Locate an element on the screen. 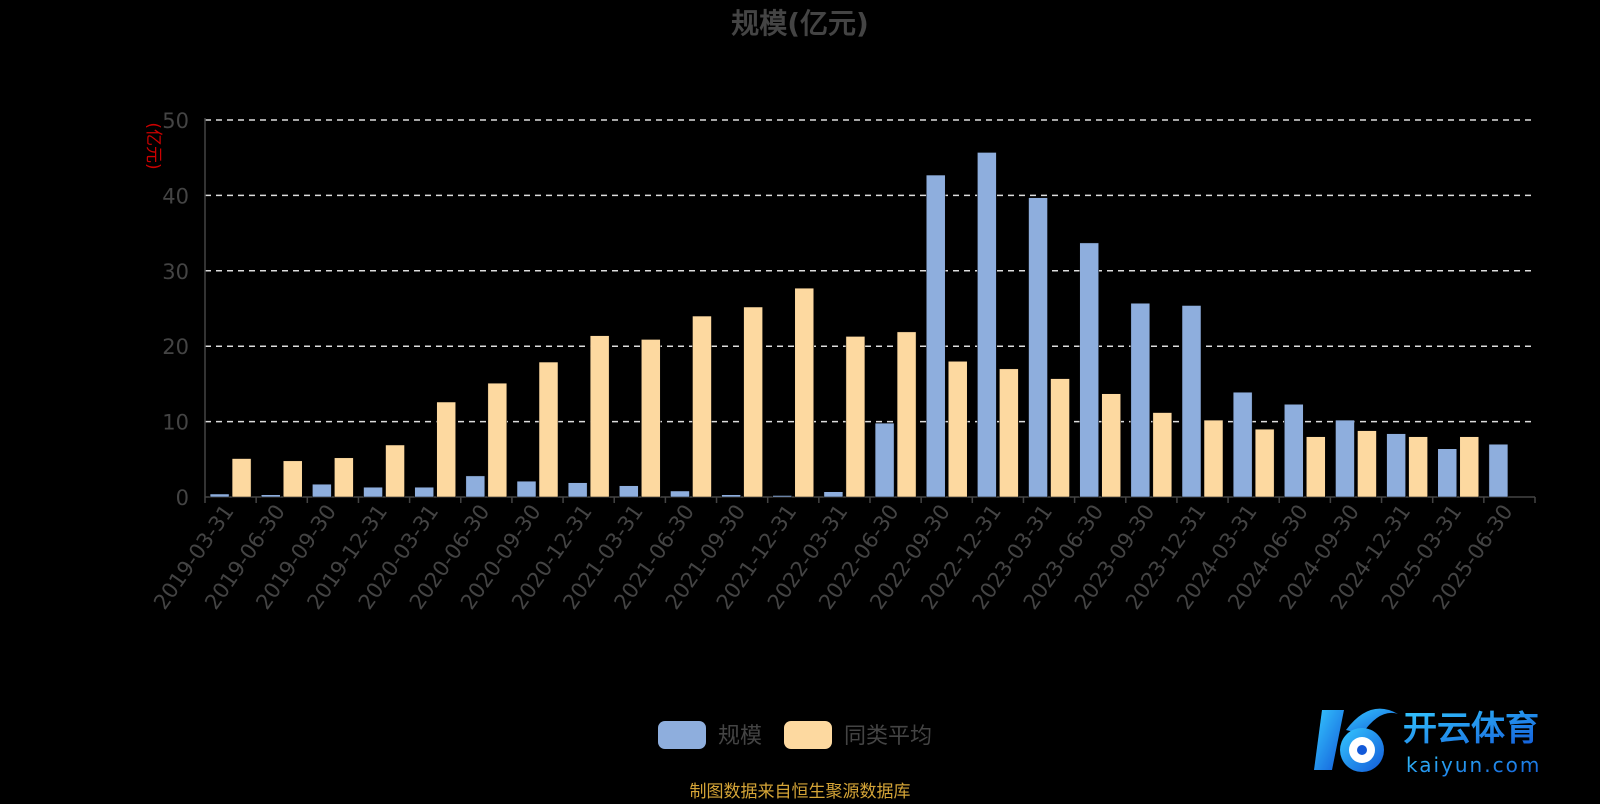  y-tick-label: 30 is located at coordinates (175, 272).